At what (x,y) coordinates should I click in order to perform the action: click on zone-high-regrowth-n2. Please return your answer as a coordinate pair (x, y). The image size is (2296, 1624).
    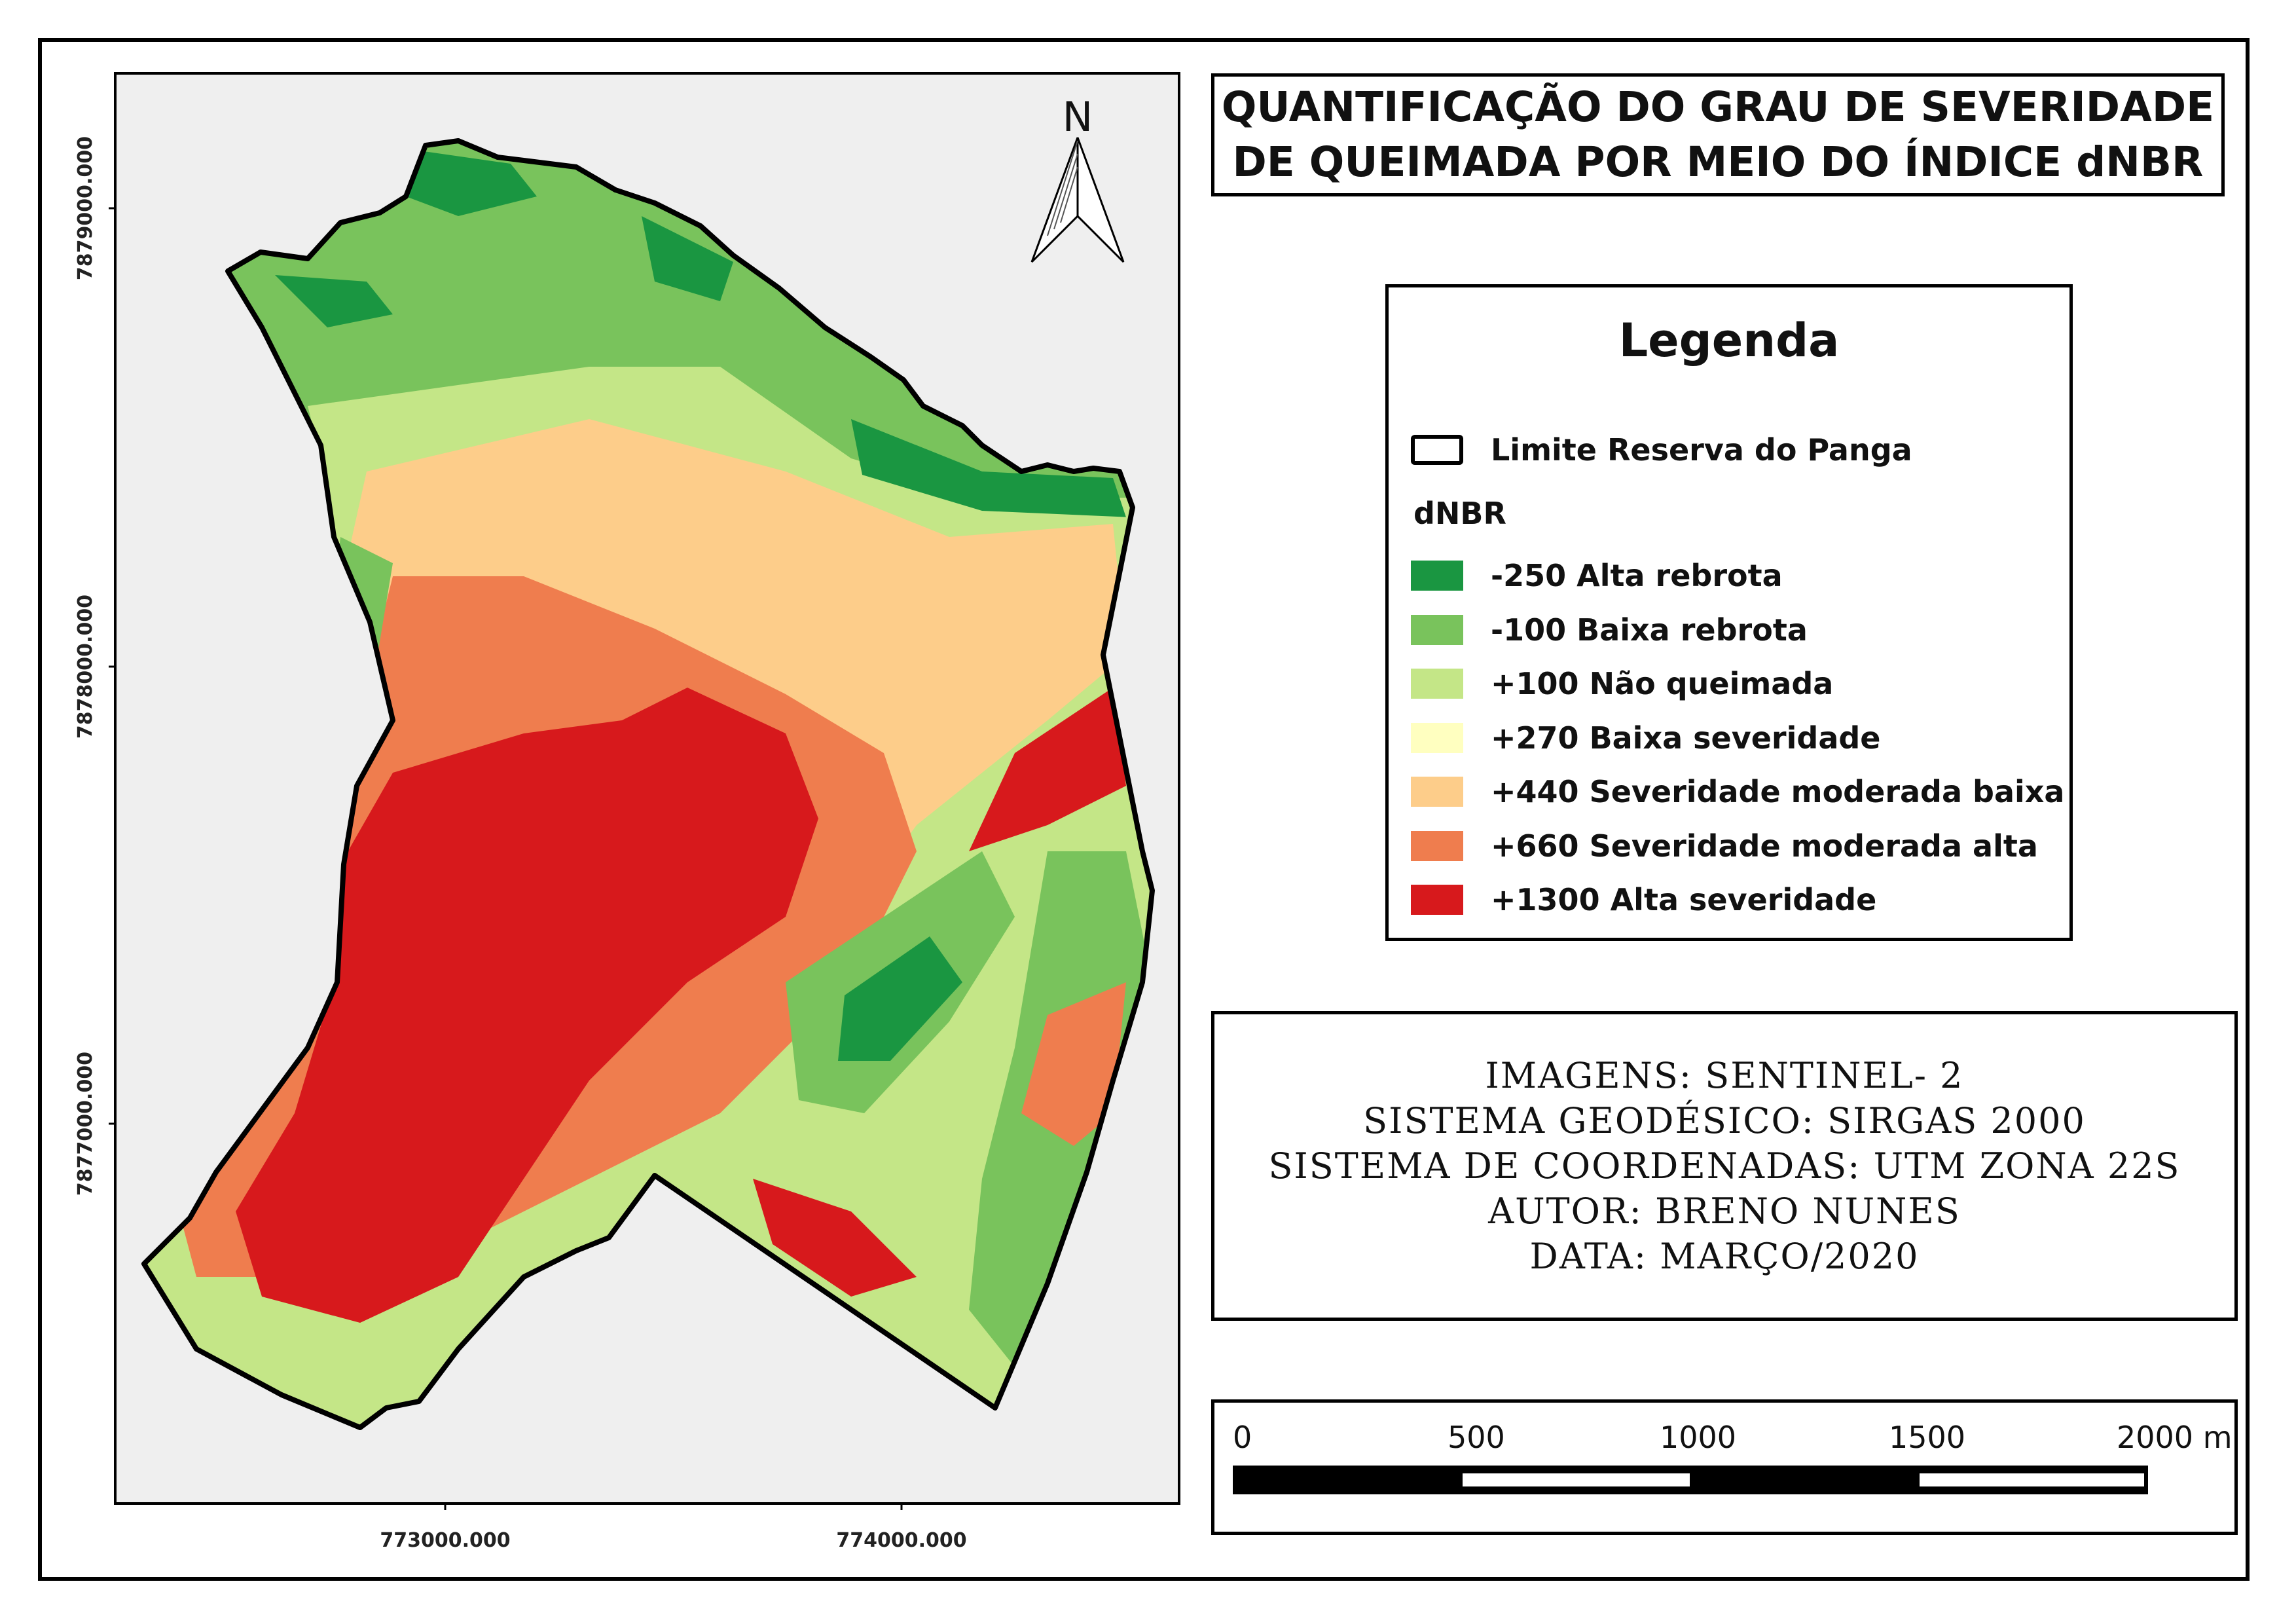
    Looking at the image, I should click on (687, 258).